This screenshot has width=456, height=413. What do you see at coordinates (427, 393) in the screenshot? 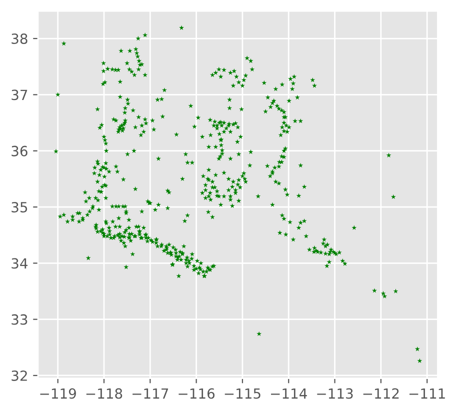
I see `x-tick-label: −111` at bounding box center [427, 393].